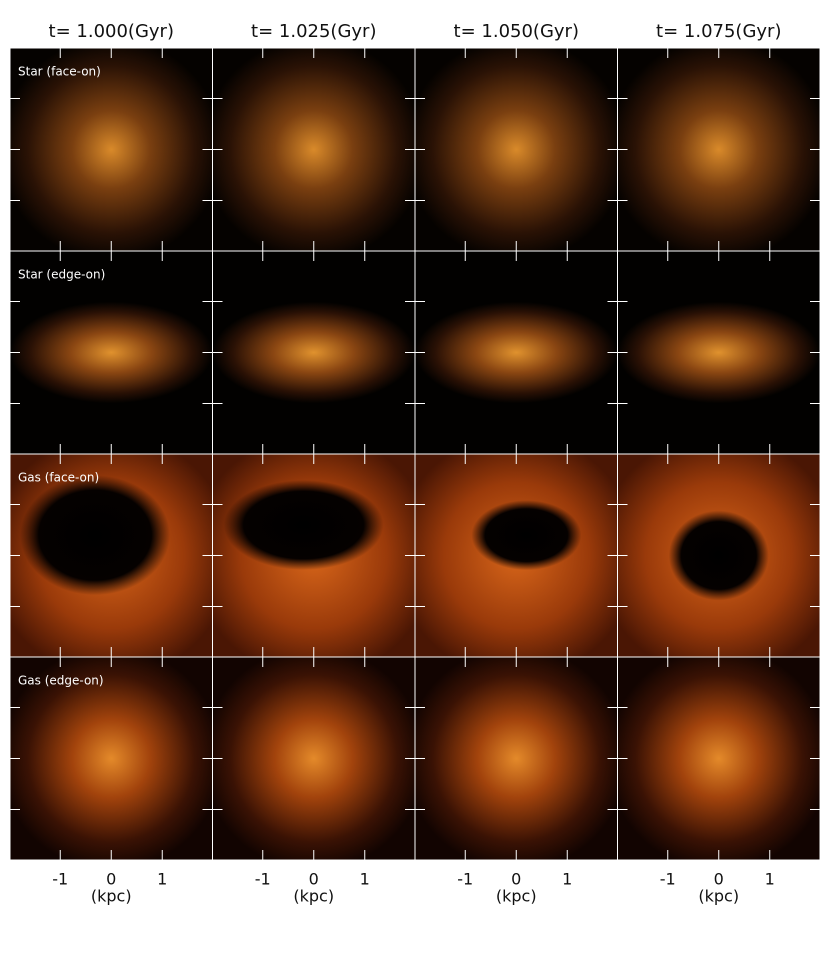  Describe the element at coordinates (718, 31) in the screenshot. I see `column-title: t= 1.075(Gyr)` at that location.